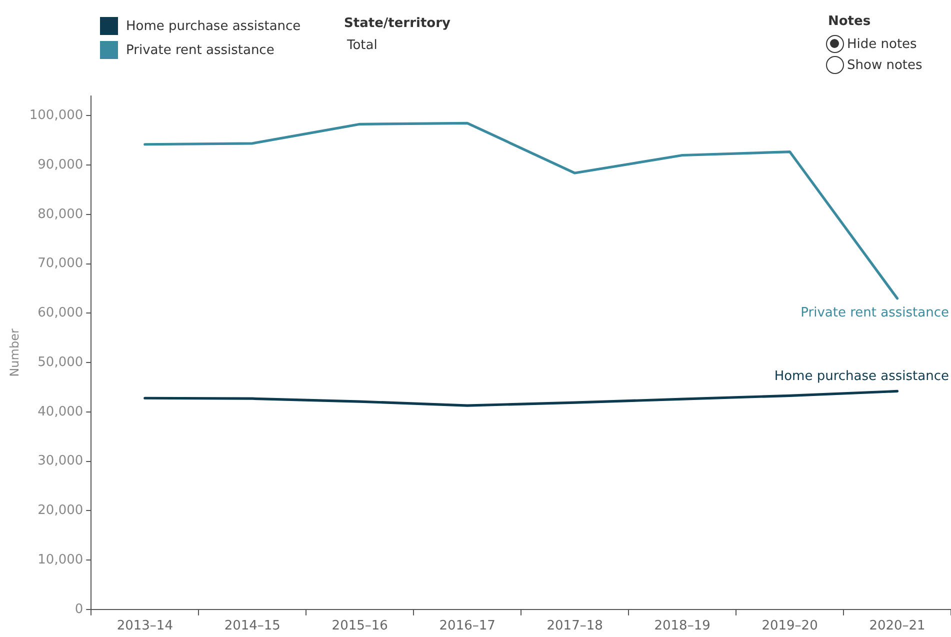 The image size is (951, 637). I want to click on text: Hide notes, so click(882, 44).